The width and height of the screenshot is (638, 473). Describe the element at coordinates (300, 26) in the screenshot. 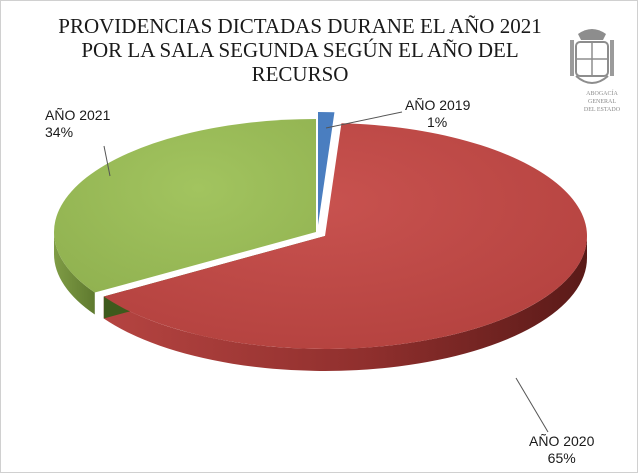

I see `chart-title-line-1: PROVIDENCIAS DICTADAS DURANE EL AÑO 2021` at that location.